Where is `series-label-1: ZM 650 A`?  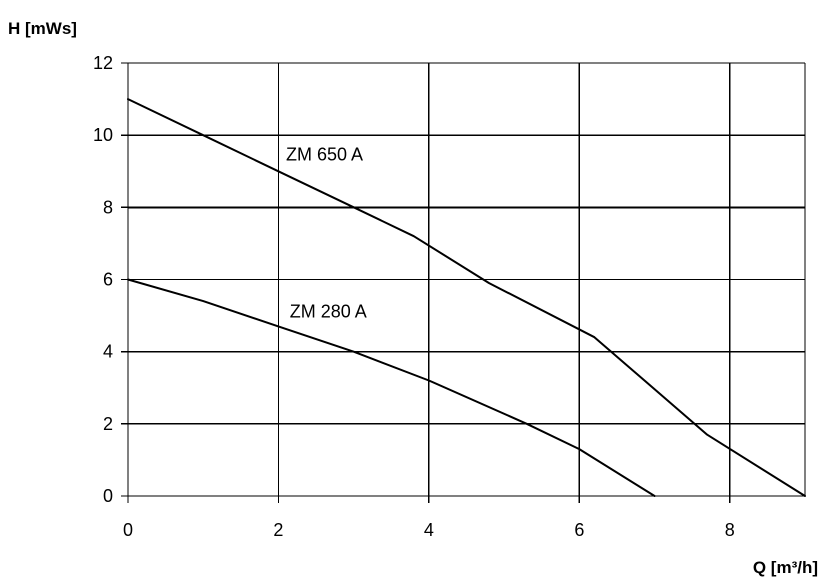
series-label-1: ZM 650 A is located at coordinates (324, 154).